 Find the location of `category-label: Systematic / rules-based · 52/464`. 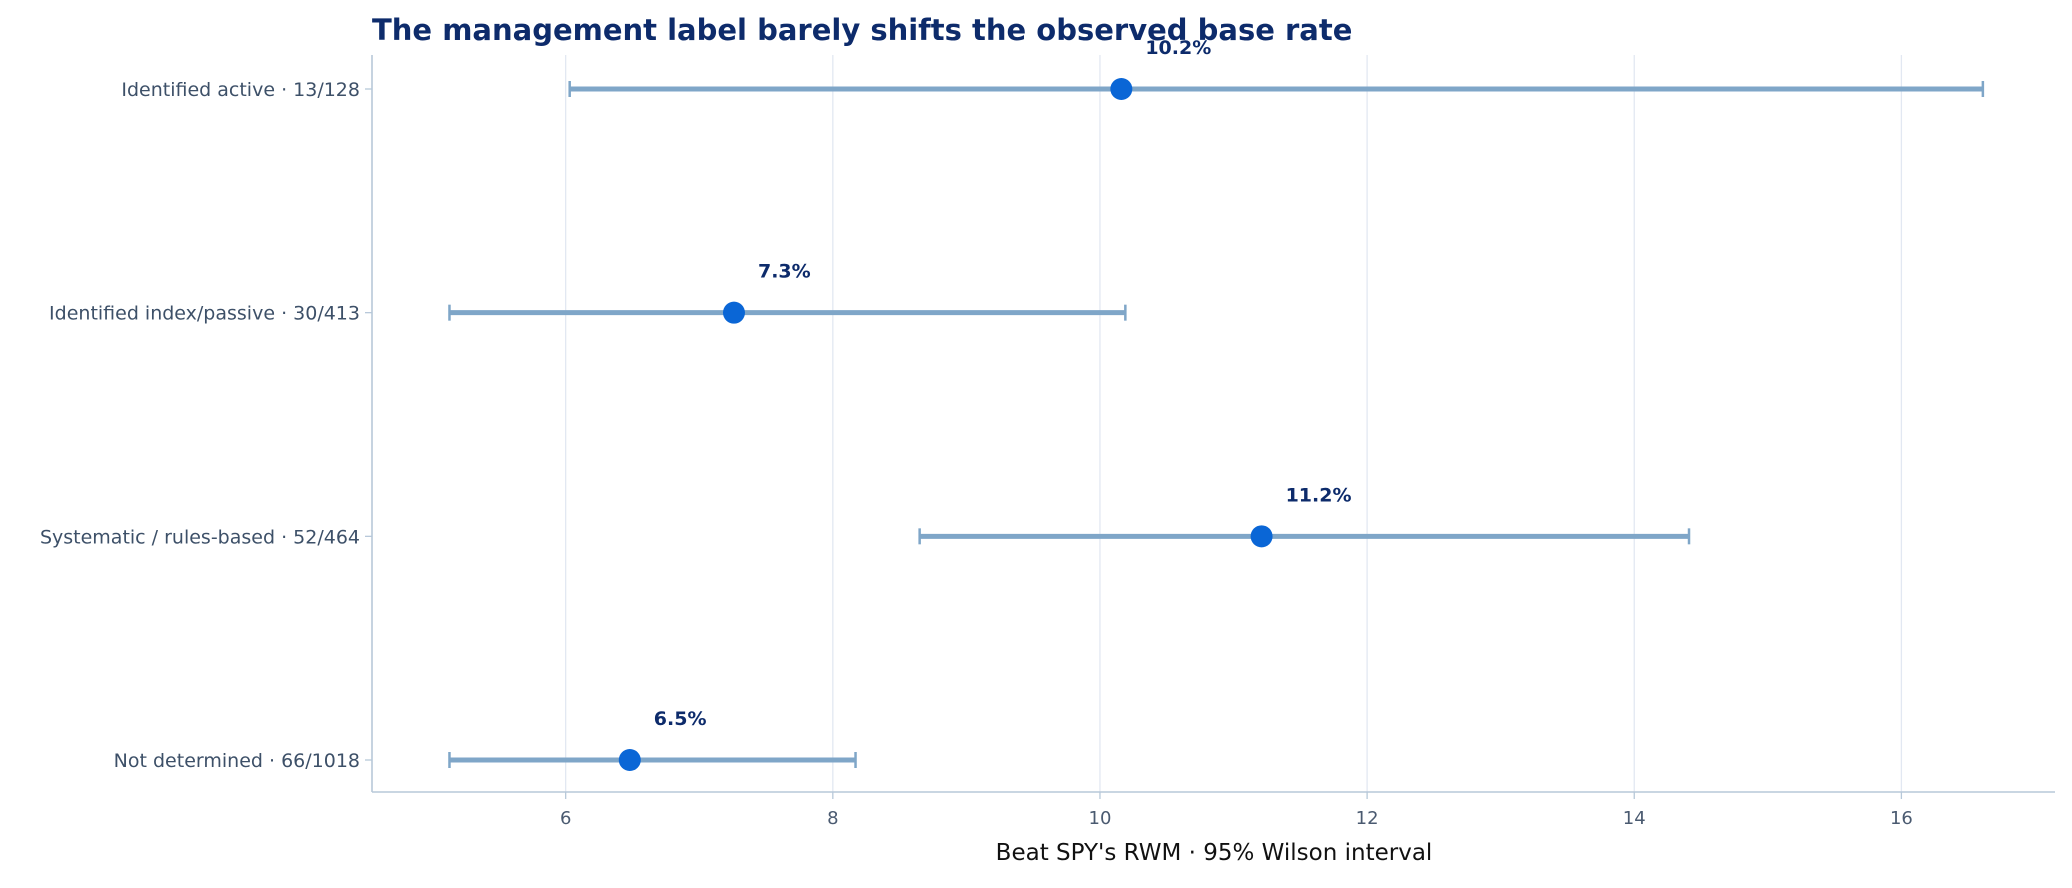

category-label: Systematic / rules-based · 52/464 is located at coordinates (200, 537).